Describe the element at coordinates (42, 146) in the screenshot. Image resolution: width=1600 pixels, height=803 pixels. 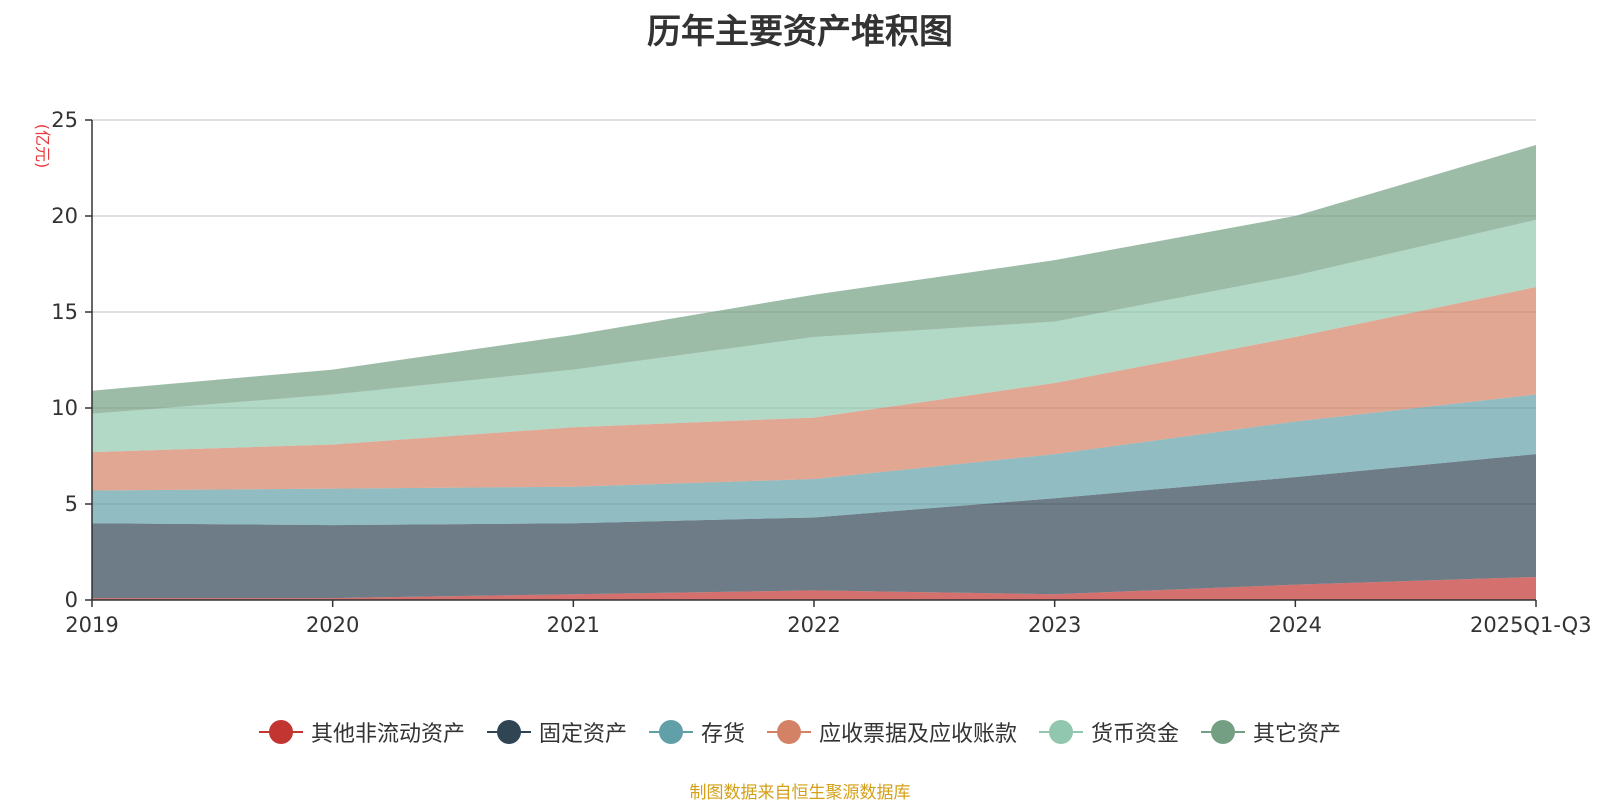
I see `y-axis-unit: (亿元)` at that location.